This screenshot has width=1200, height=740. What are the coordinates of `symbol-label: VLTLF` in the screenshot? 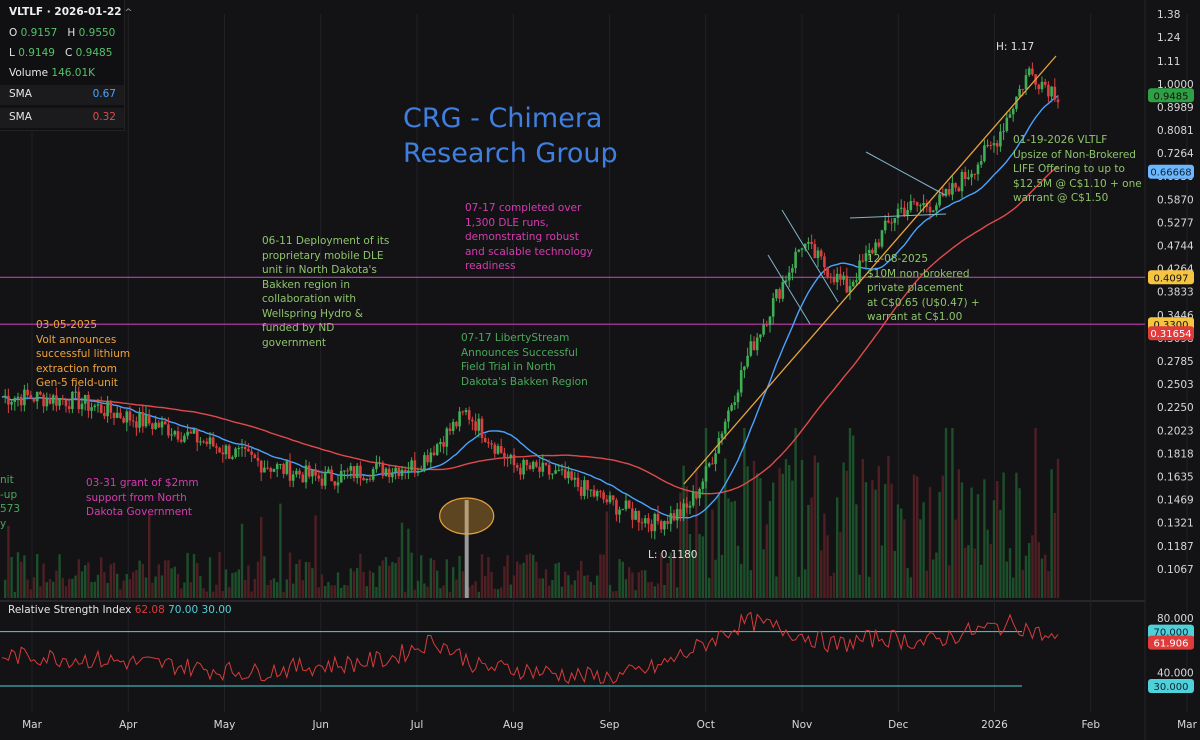 It's located at (26, 12).